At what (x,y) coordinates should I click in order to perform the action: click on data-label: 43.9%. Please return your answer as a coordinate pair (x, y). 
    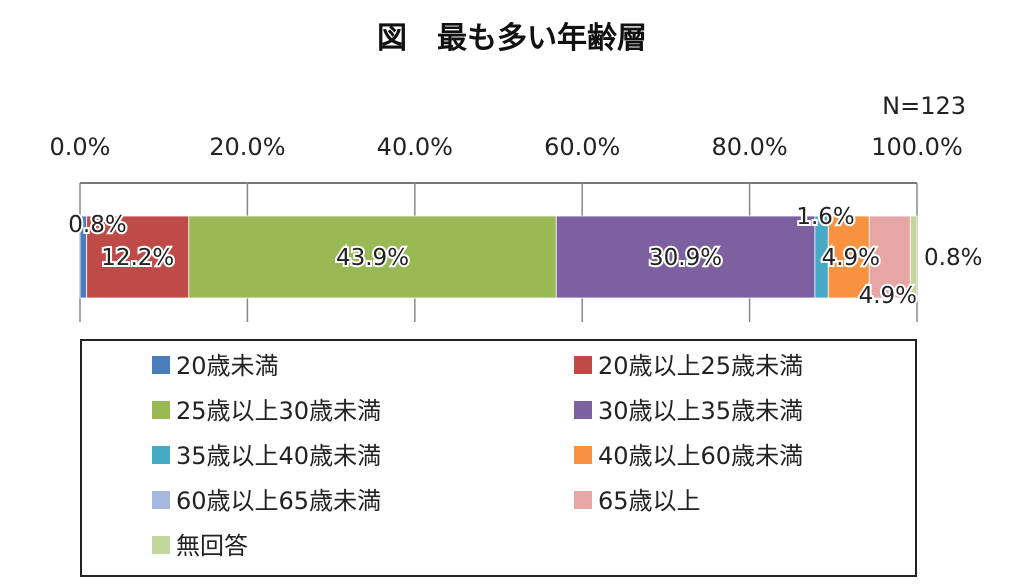
    Looking at the image, I should click on (372, 258).